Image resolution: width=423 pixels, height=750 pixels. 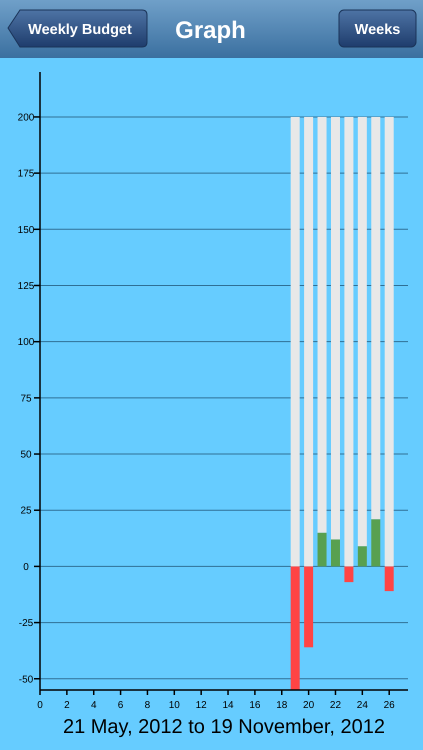 I want to click on x-tick-label: 12, so click(x=202, y=705).